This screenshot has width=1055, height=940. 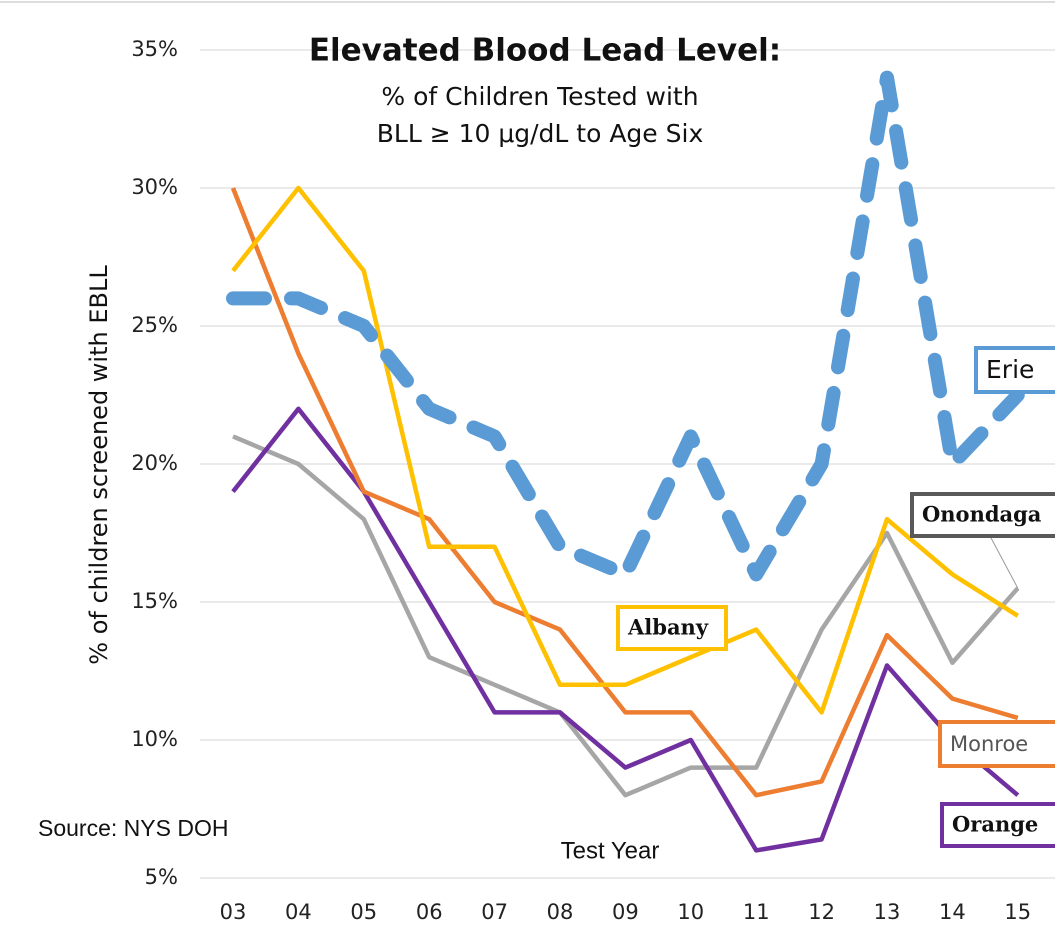 I want to click on x-tick-label: 05, so click(x=363, y=912).